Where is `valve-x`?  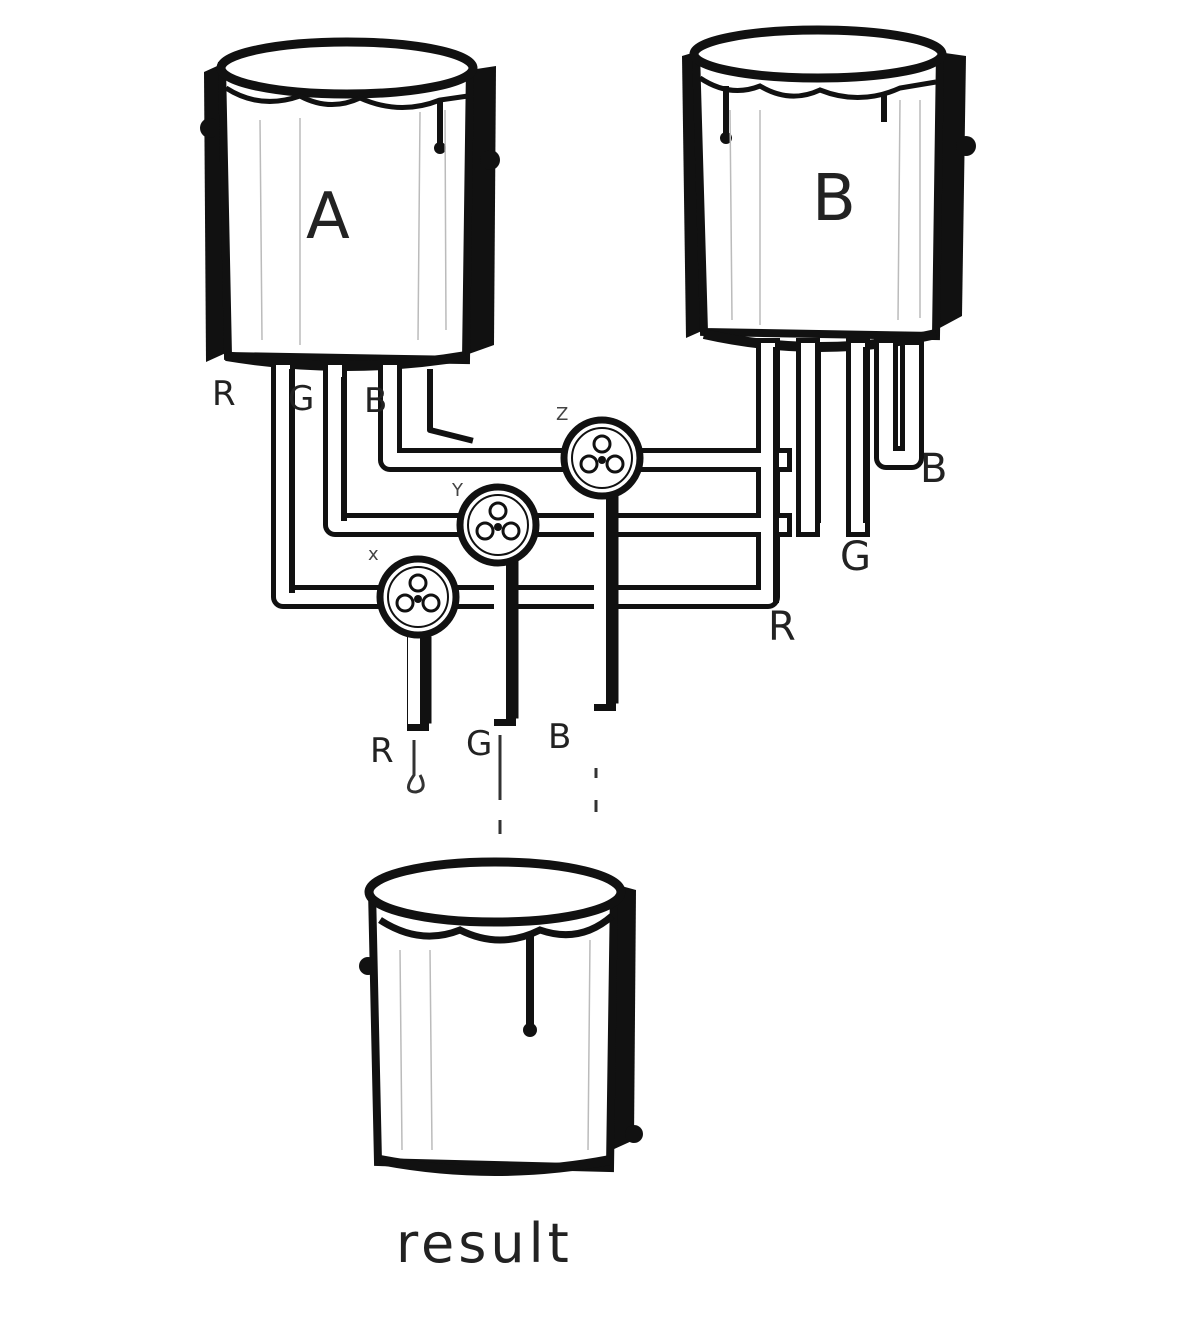
valve-x is located at coordinates (418, 597).